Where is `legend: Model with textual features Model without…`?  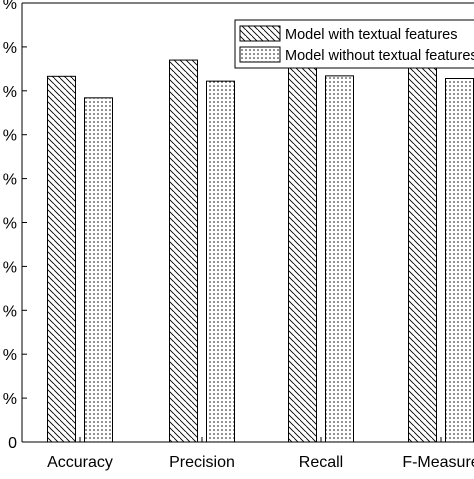
legend: Model with textual features Model without… is located at coordinates (354, 44).